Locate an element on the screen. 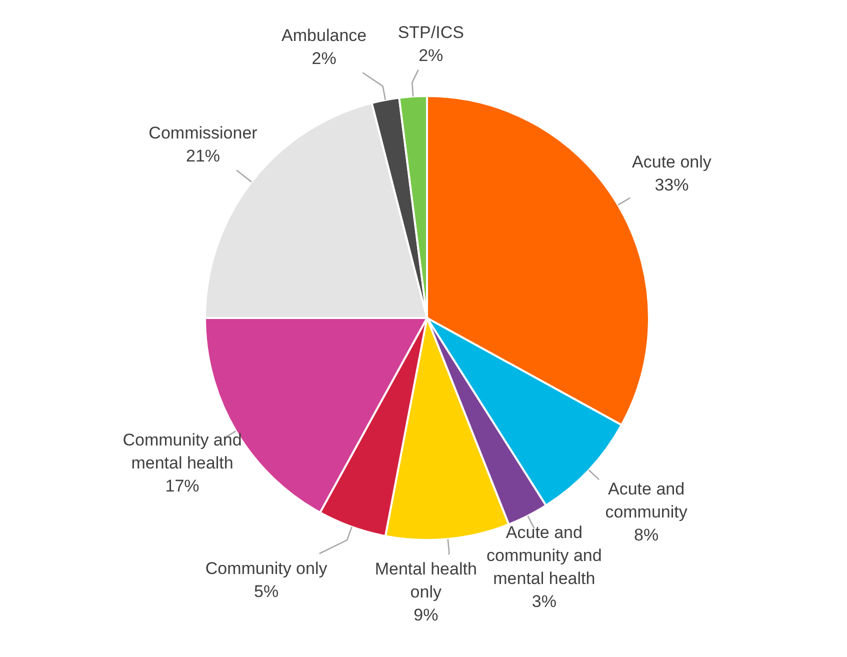 The height and width of the screenshot is (657, 847). slice-label: Community and mental health is located at coordinates (182, 451).